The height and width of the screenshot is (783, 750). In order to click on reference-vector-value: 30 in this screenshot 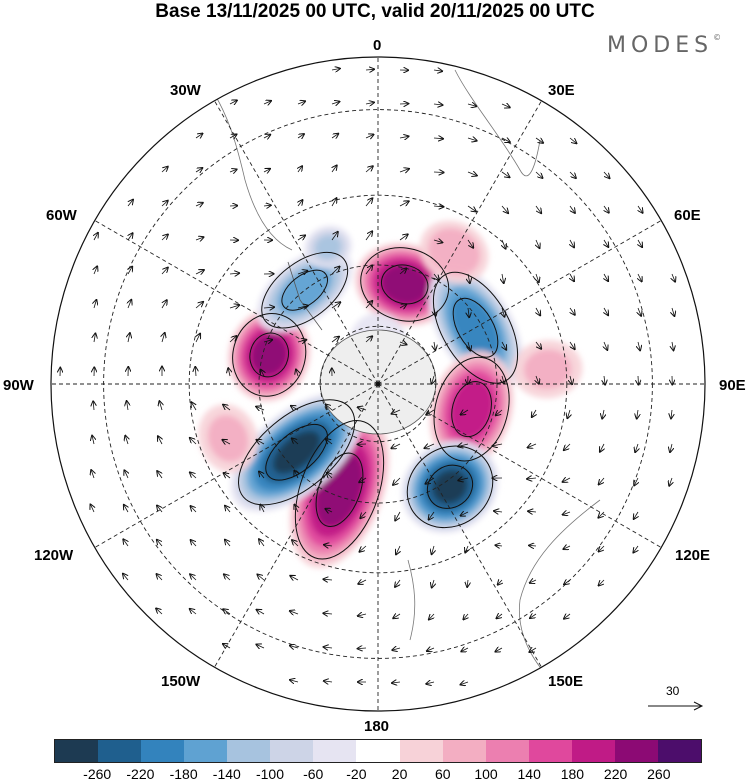, I will do `click(673, 691)`.